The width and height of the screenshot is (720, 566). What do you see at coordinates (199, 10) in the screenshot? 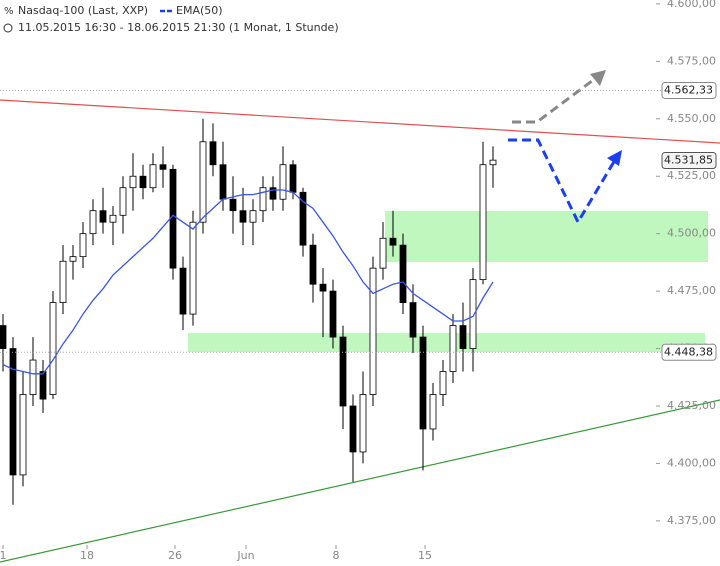
I see `legend-label: EMA(50)` at bounding box center [199, 10].